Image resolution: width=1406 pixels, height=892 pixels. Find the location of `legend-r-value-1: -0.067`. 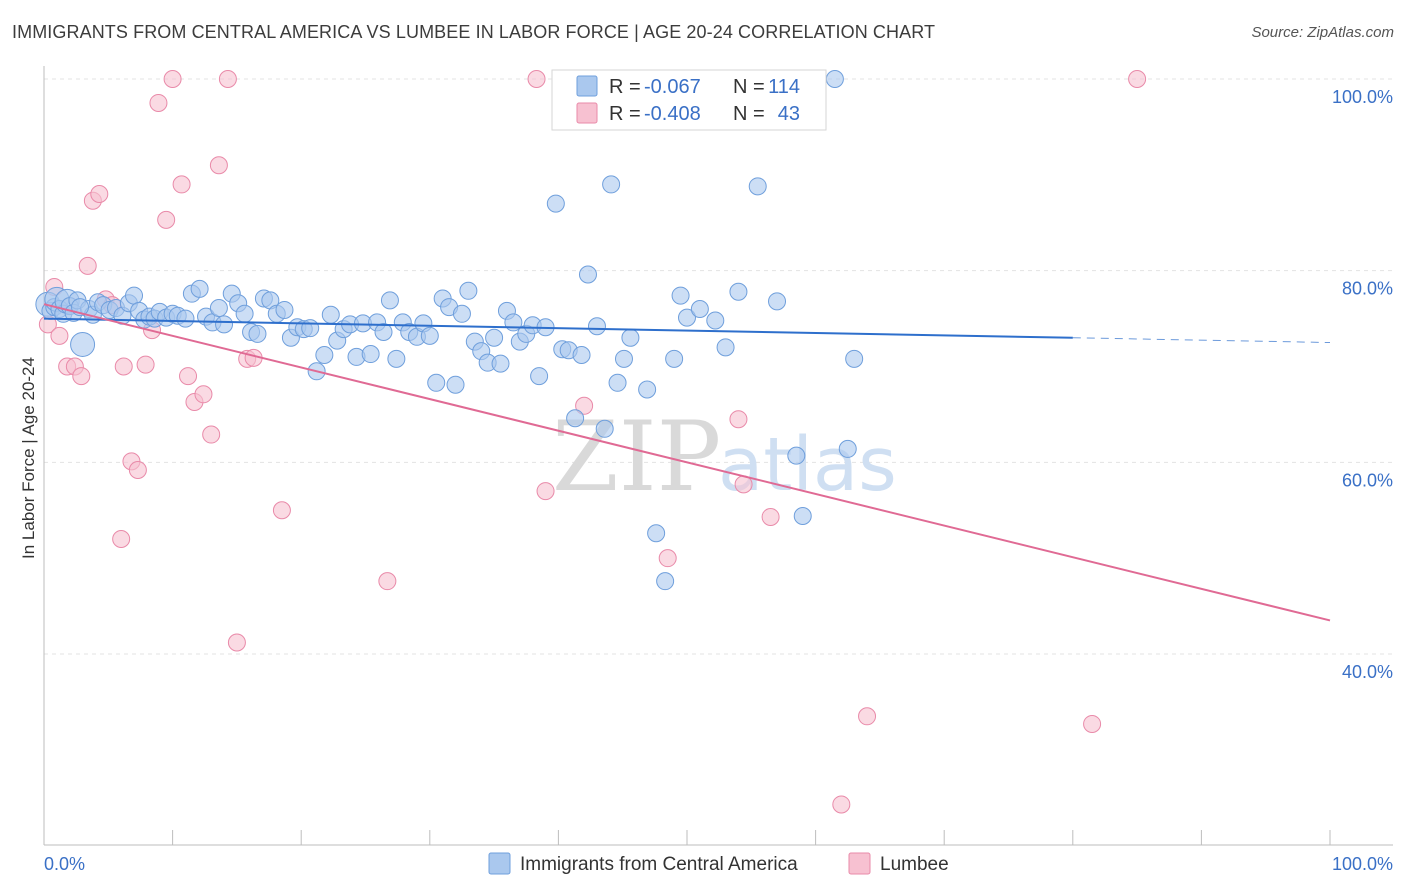

legend-r-value-1: -0.067 is located at coordinates (672, 87).